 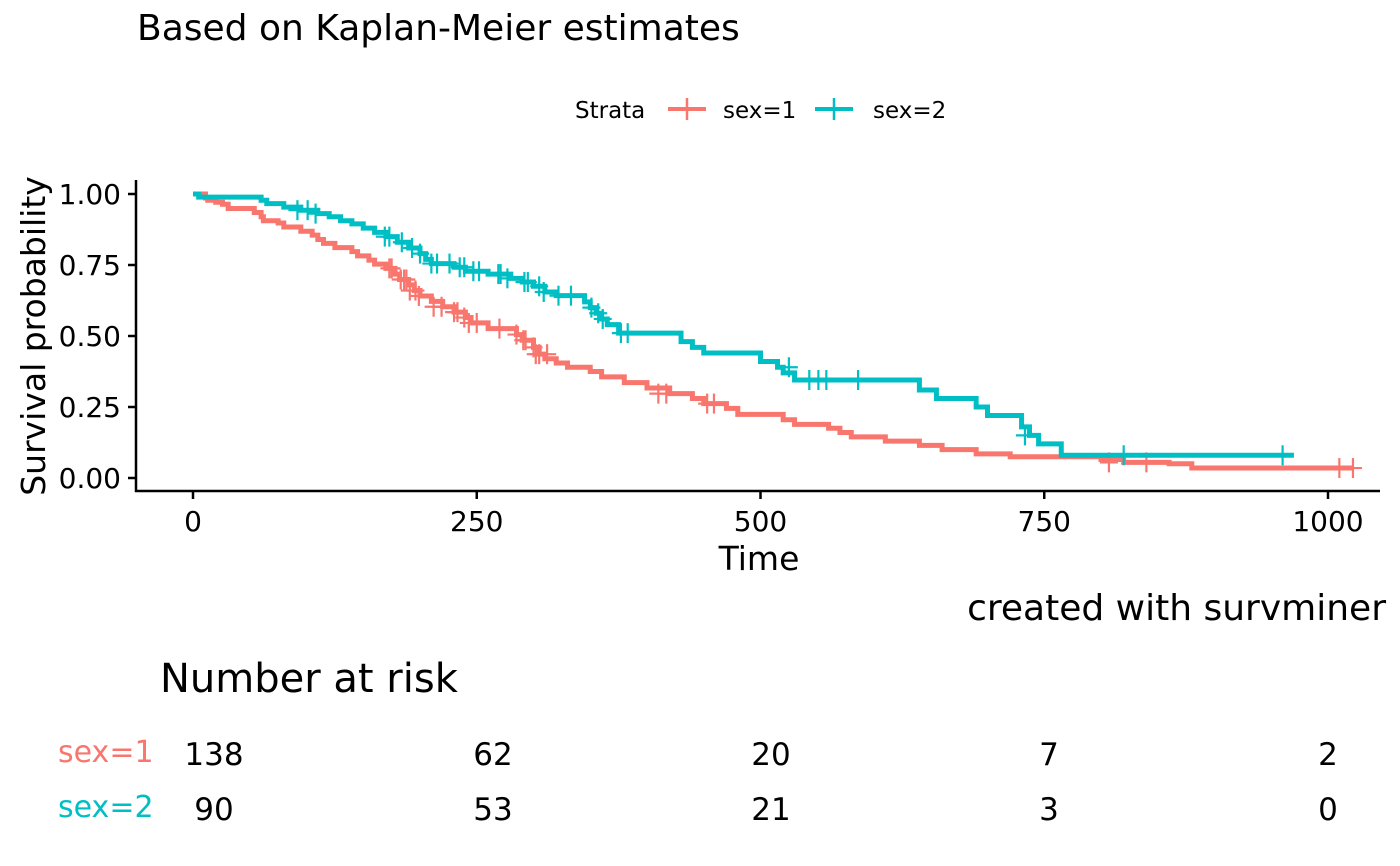 What do you see at coordinates (698, 781) in the screenshot?
I see `risk-table: sex=1 138 62 20 7 2 sex=2 90 53 21 3 0` at bounding box center [698, 781].